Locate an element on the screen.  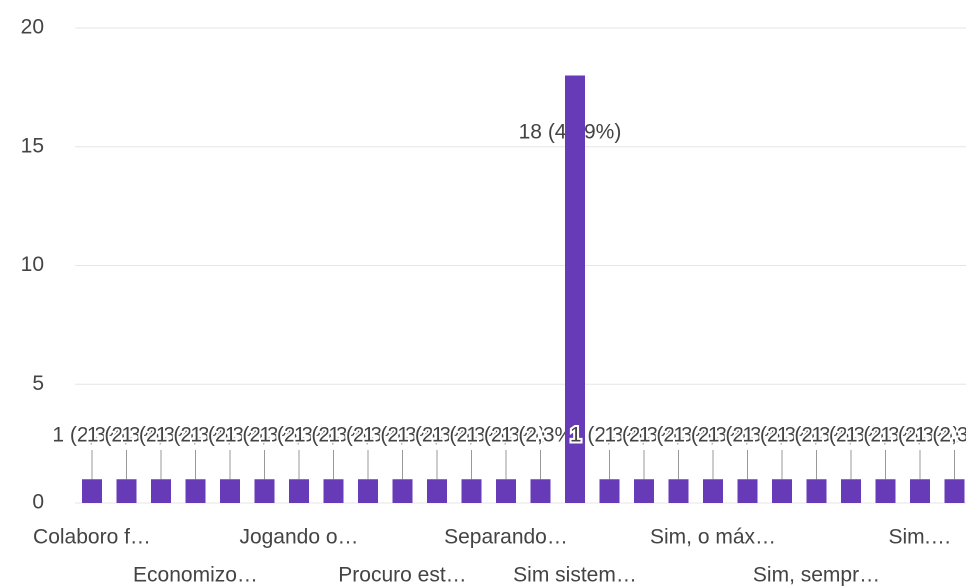
y-tick-label: 10 is located at coordinates (32, 264).